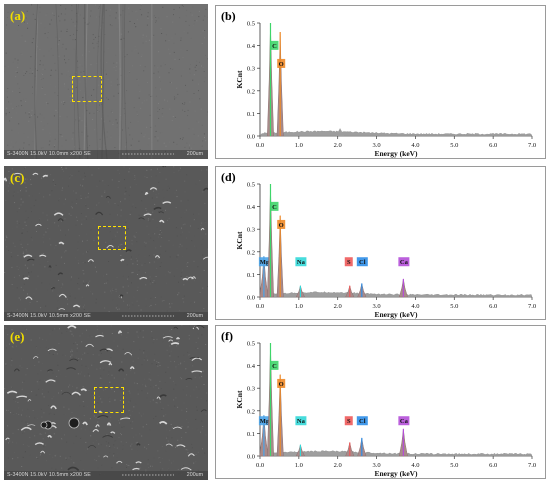  Describe the element at coordinates (454, 306) in the screenshot. I see `x-tick-label: 5.0` at that location.